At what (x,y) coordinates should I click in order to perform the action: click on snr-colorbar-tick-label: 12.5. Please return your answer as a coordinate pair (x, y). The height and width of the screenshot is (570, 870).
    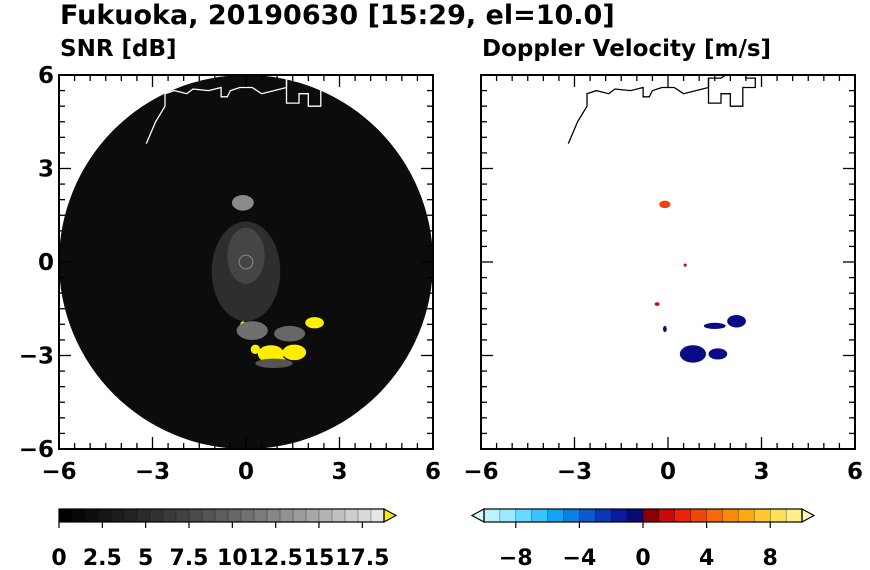
    Looking at the image, I should click on (276, 558).